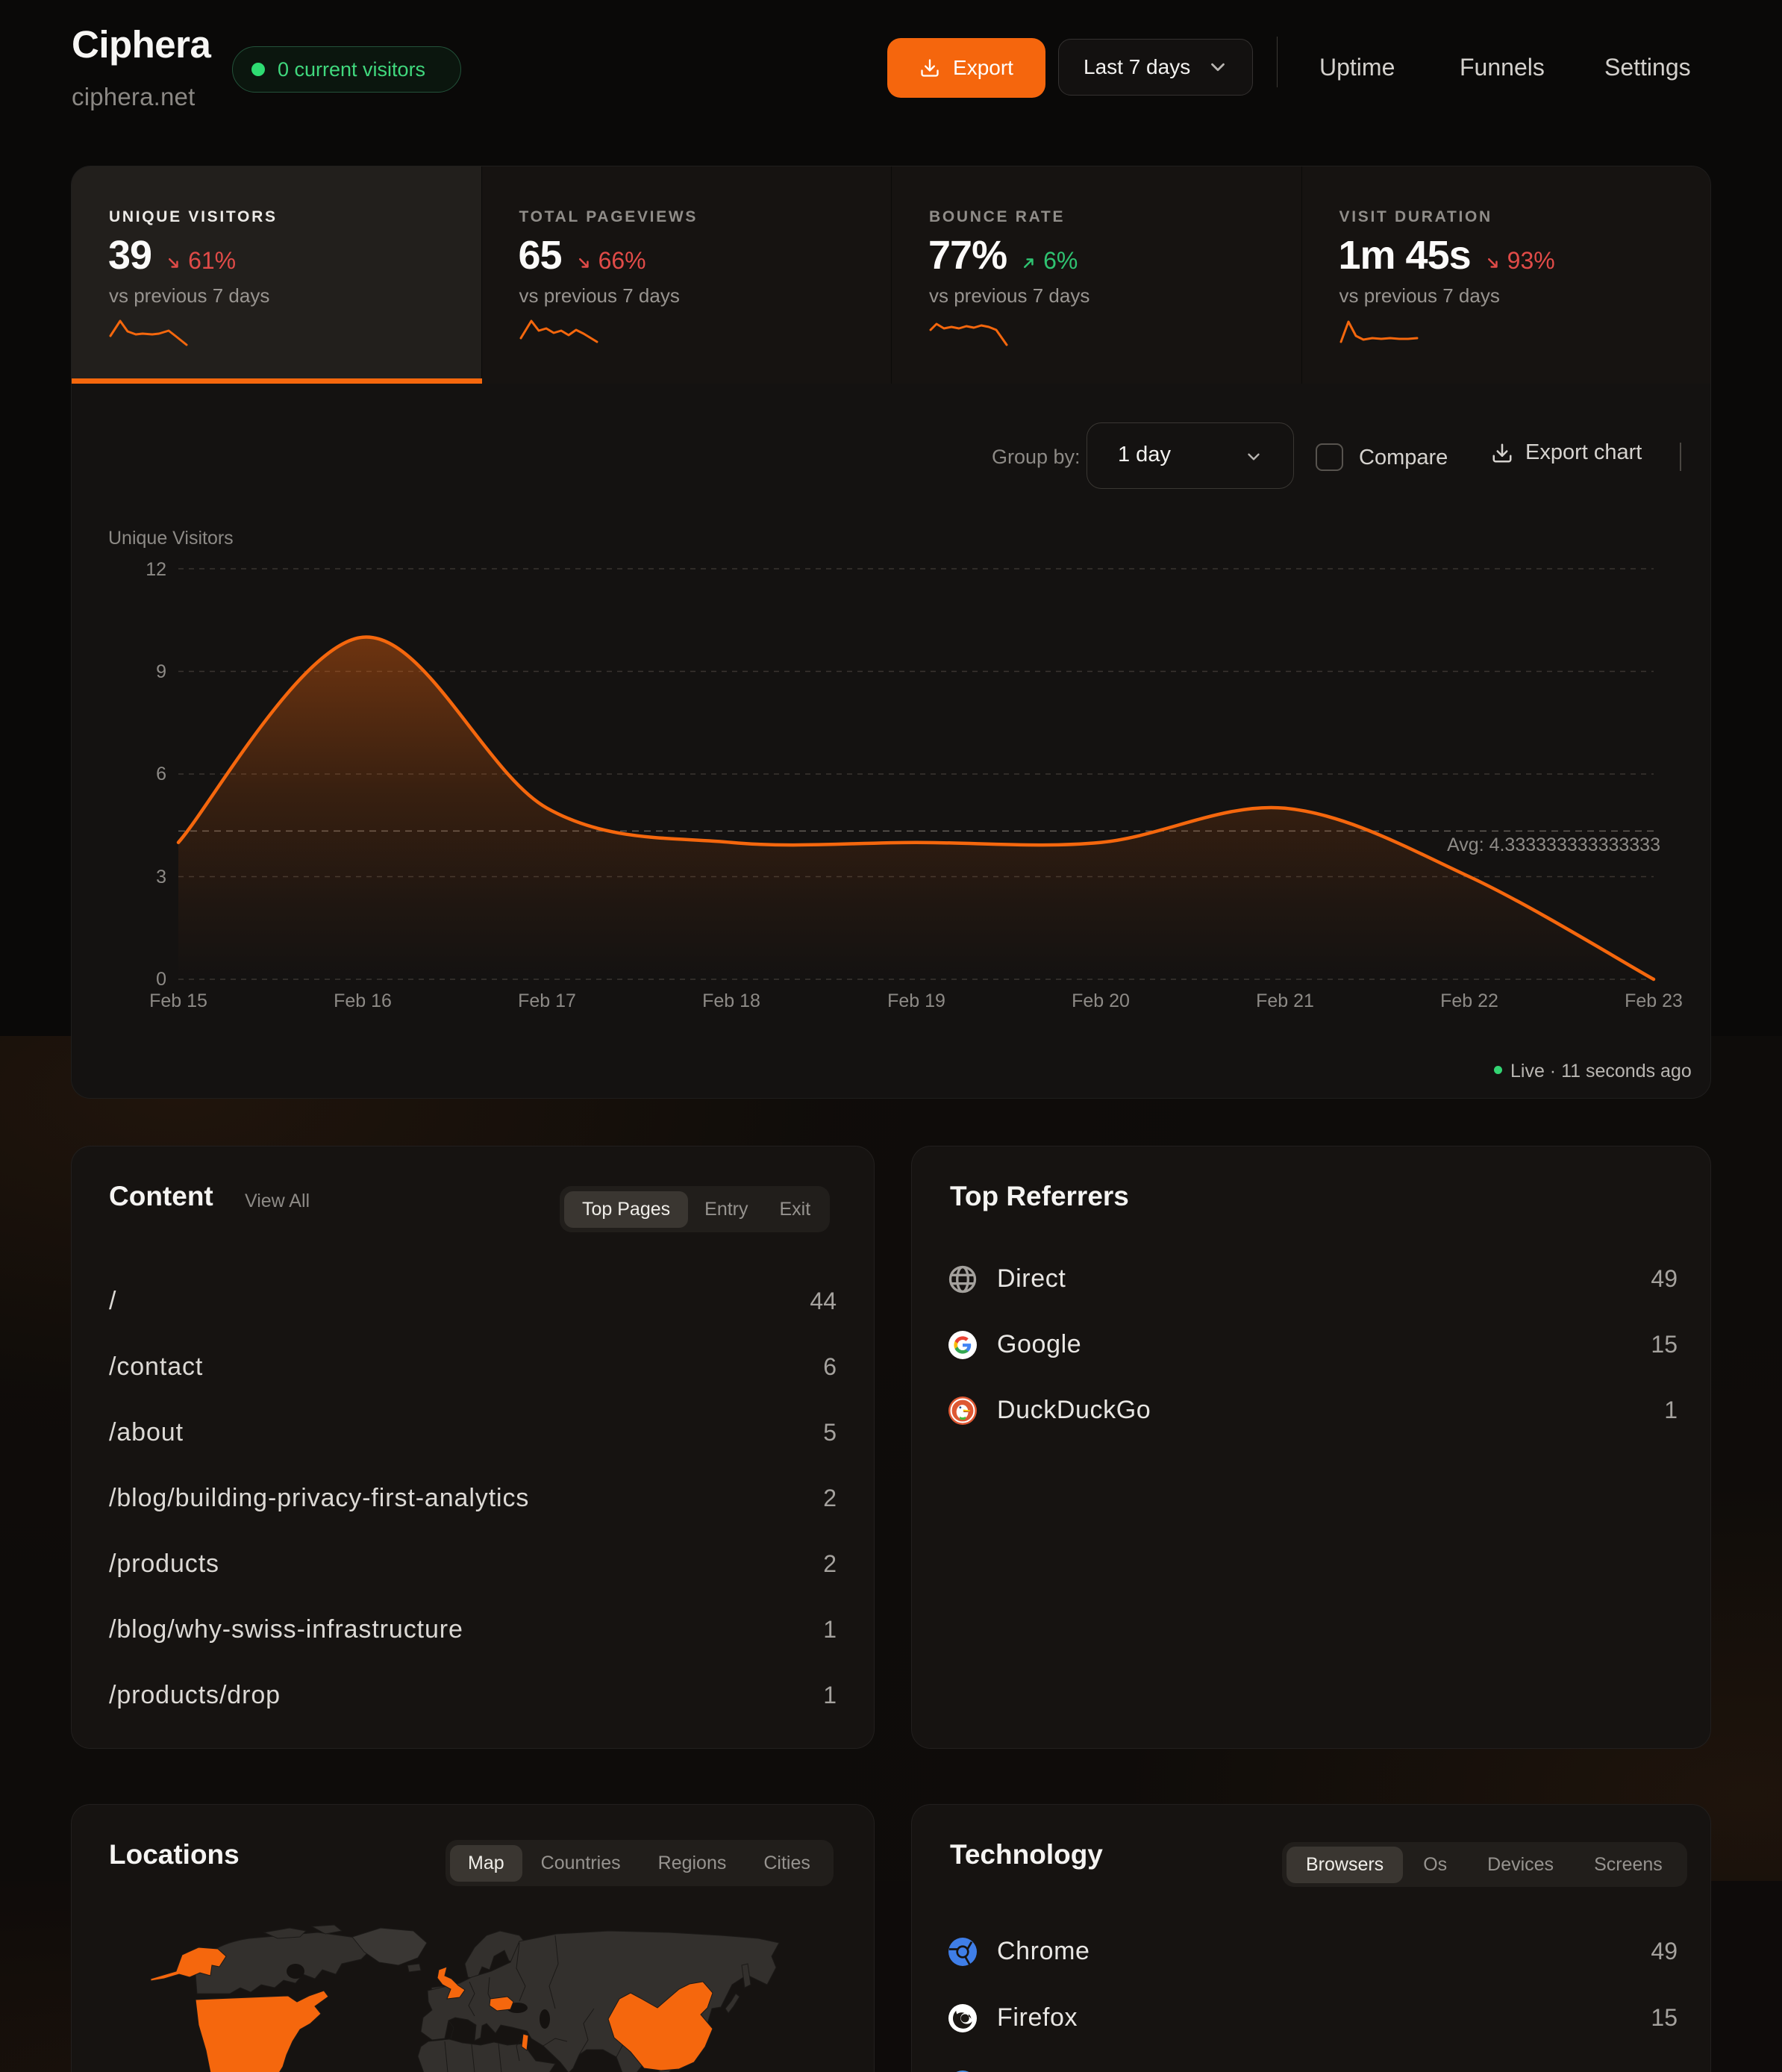 The height and width of the screenshot is (2072, 1782). Describe the element at coordinates (161, 774) in the screenshot. I see `svg-text: 6` at that location.